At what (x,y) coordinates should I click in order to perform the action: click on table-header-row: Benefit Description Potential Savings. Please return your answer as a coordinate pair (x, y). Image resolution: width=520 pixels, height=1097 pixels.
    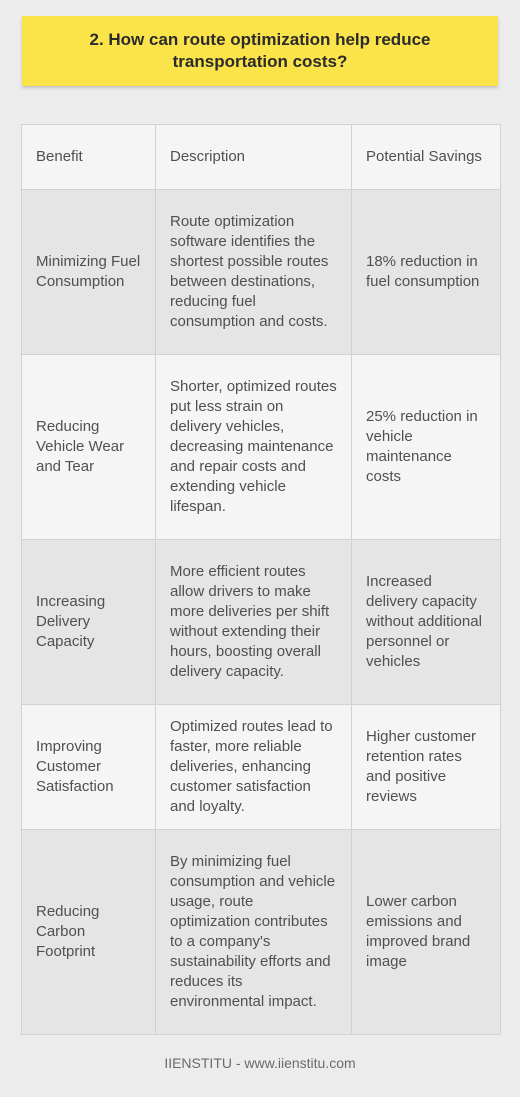
    Looking at the image, I should click on (261, 157).